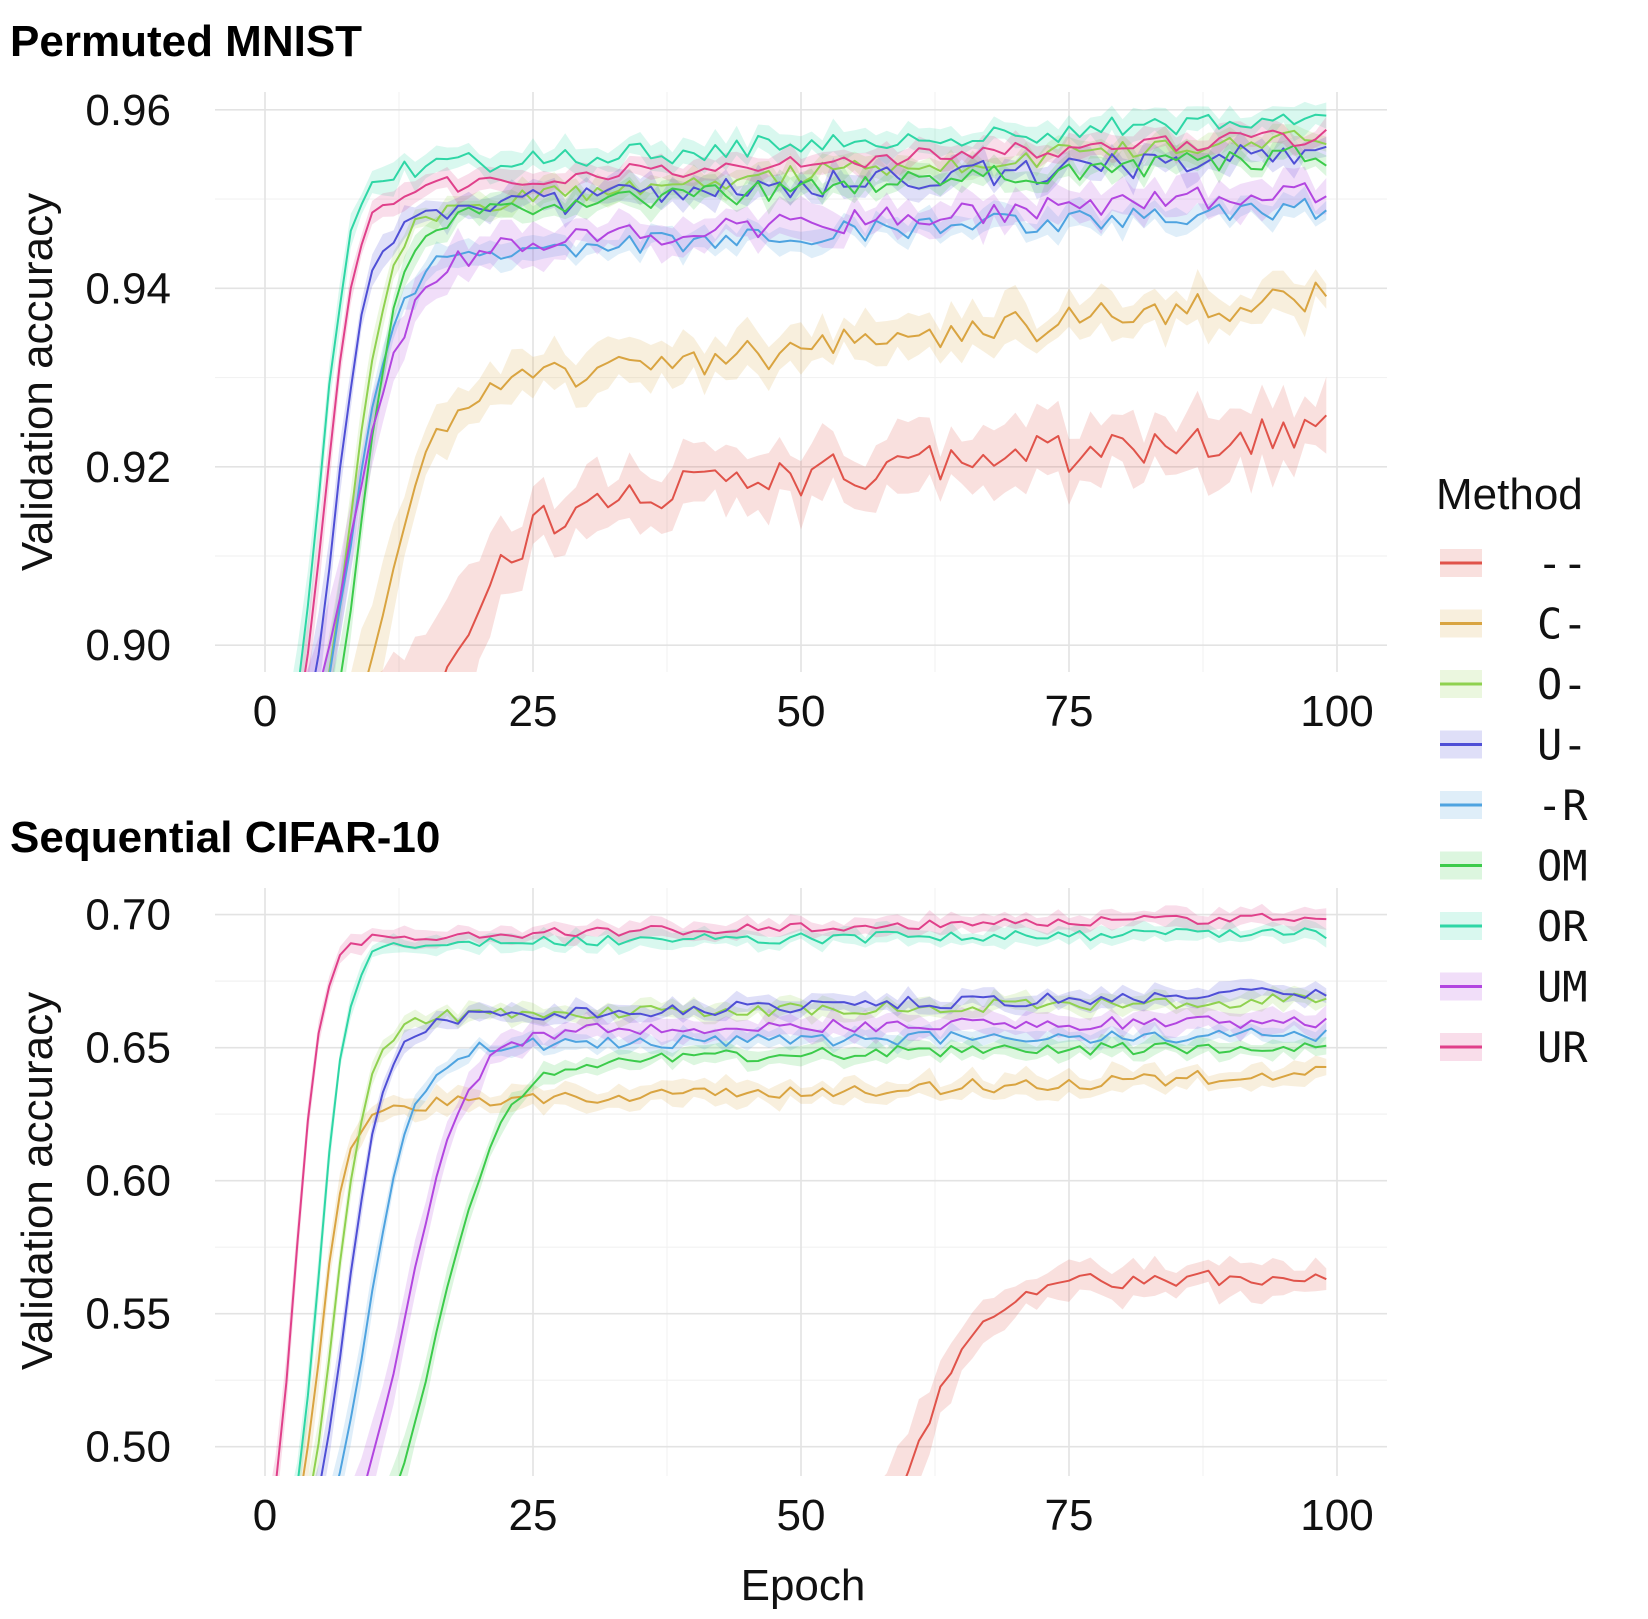 This screenshot has height=1619, width=1648. Describe the element at coordinates (1514, 987) in the screenshot. I see `legend-item: UM` at that location.